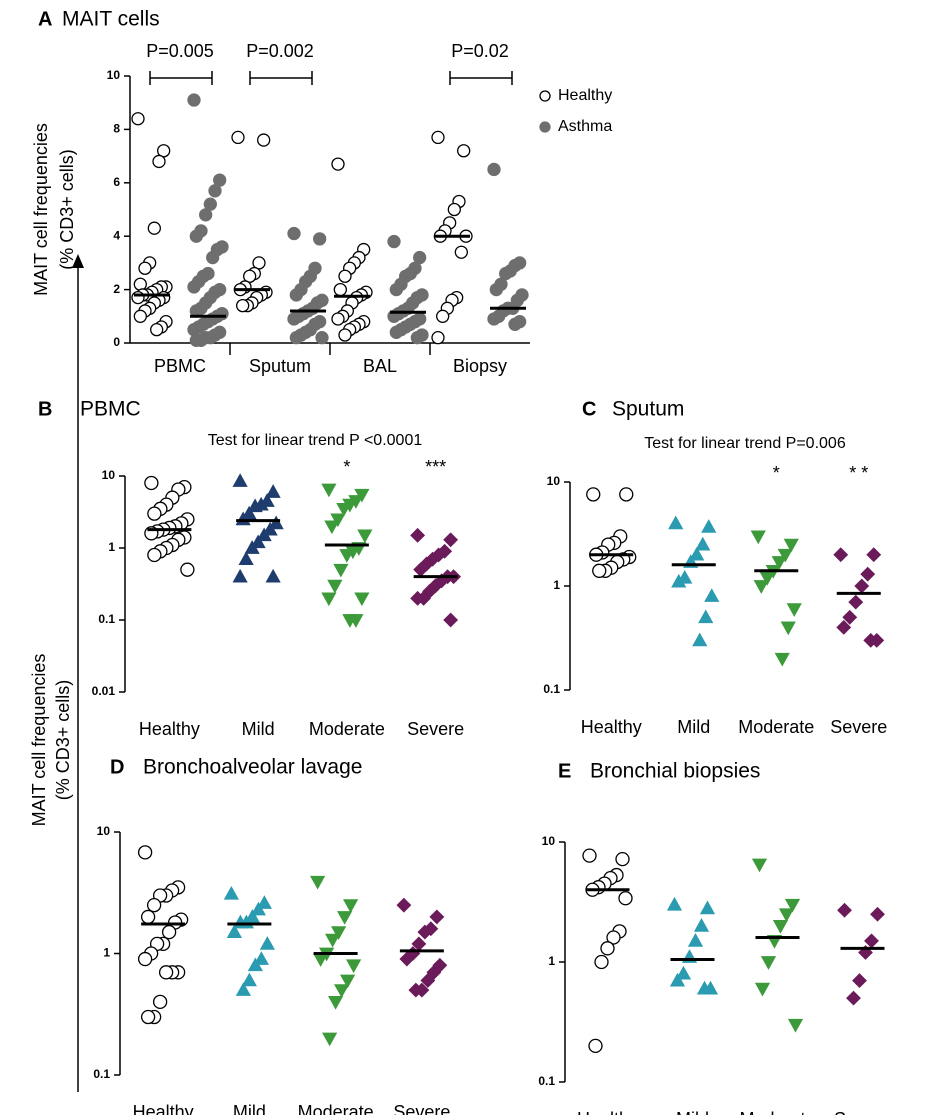  I want to click on legend-label: Healthy, so click(585, 95).